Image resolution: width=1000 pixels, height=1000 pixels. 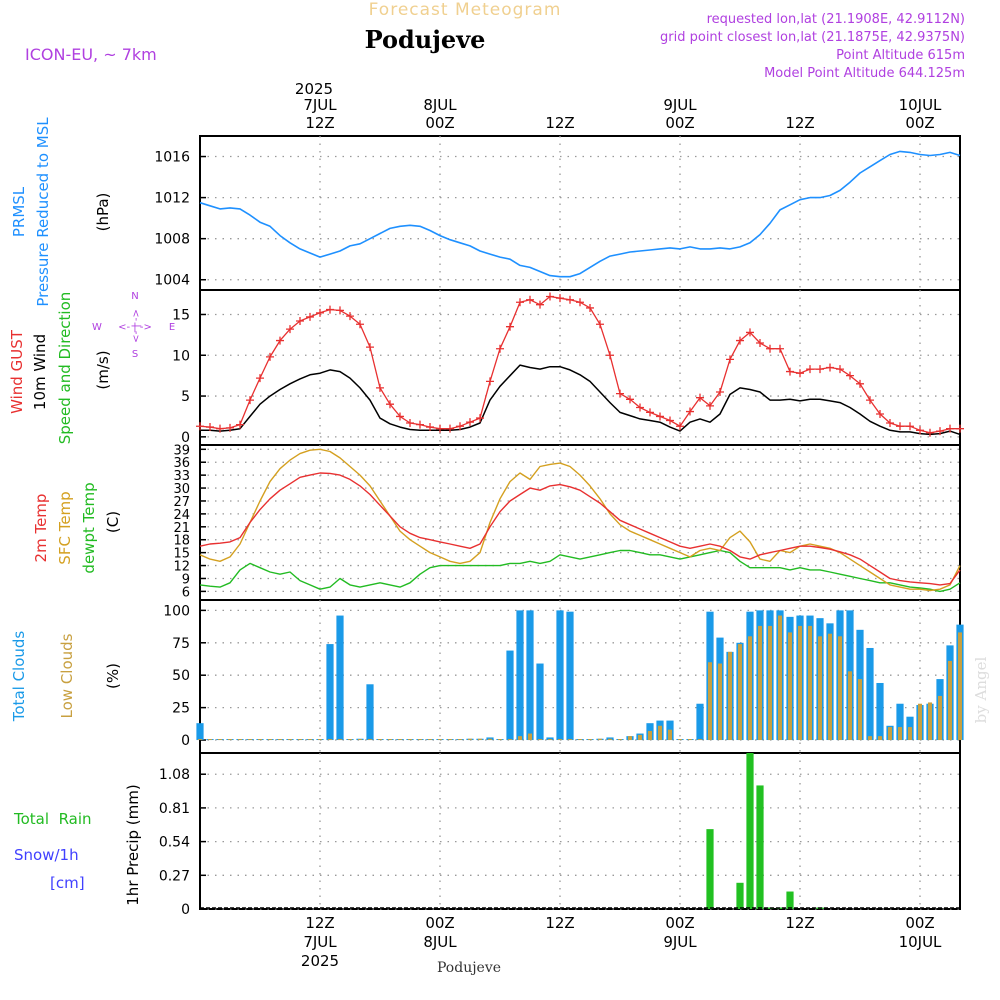 What do you see at coordinates (440, 942) in the screenshot?
I see `bottom-date-label: 8JUL` at bounding box center [440, 942].